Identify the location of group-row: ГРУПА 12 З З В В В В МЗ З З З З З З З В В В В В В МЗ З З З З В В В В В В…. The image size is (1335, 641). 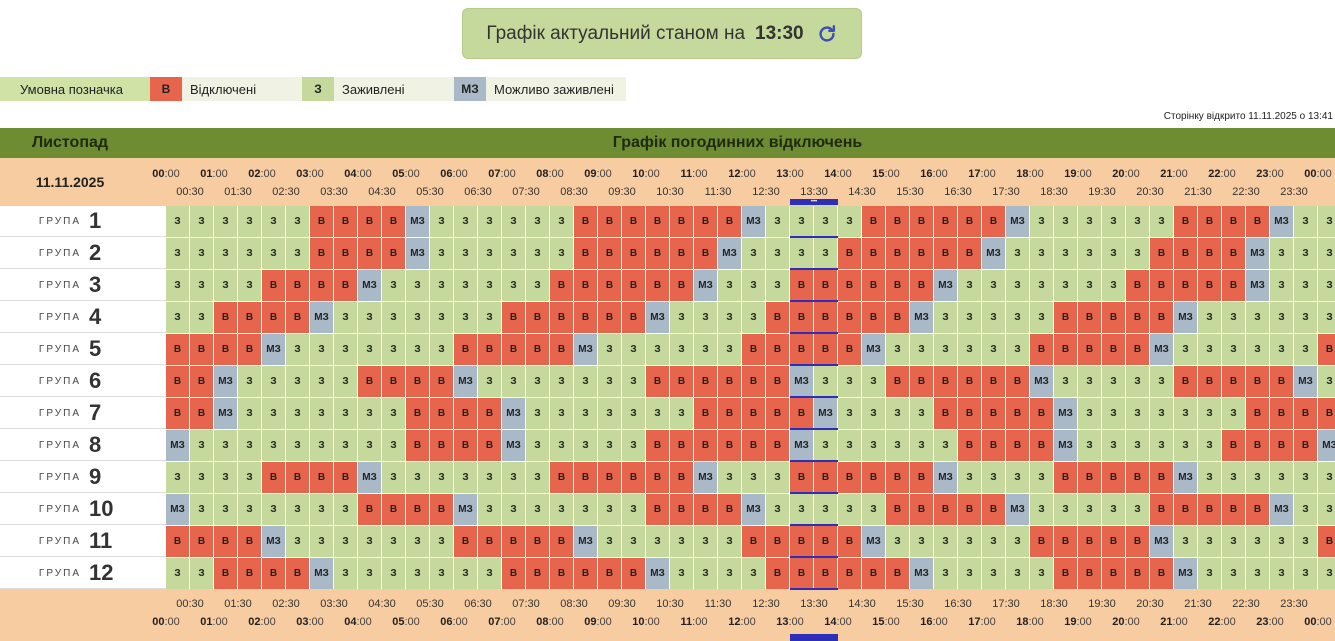
(667, 574).